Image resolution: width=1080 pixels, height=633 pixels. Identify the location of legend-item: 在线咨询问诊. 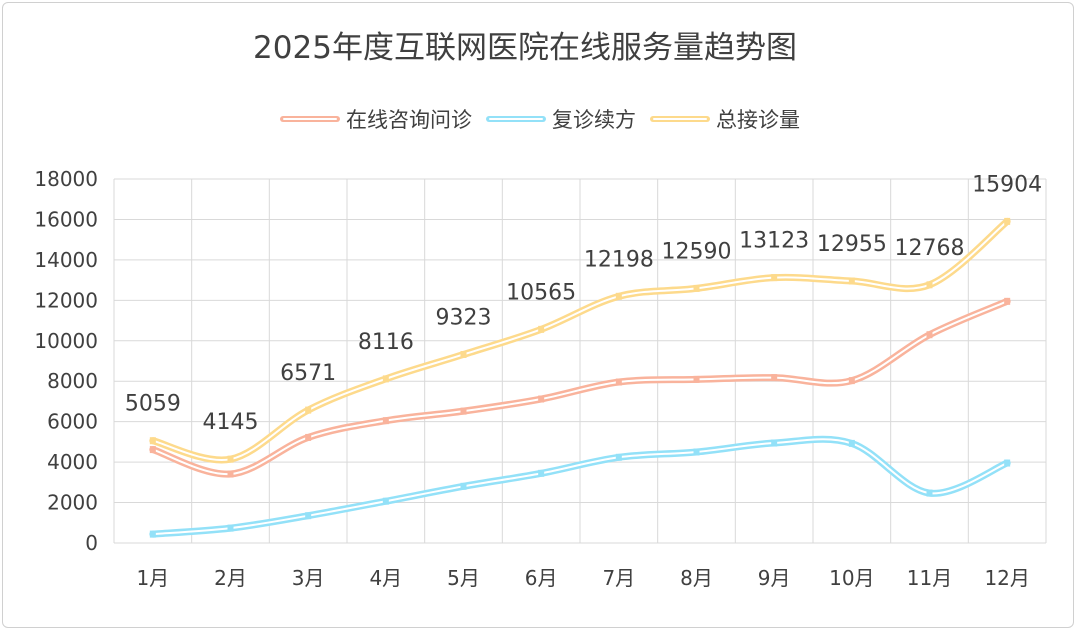
(376, 119).